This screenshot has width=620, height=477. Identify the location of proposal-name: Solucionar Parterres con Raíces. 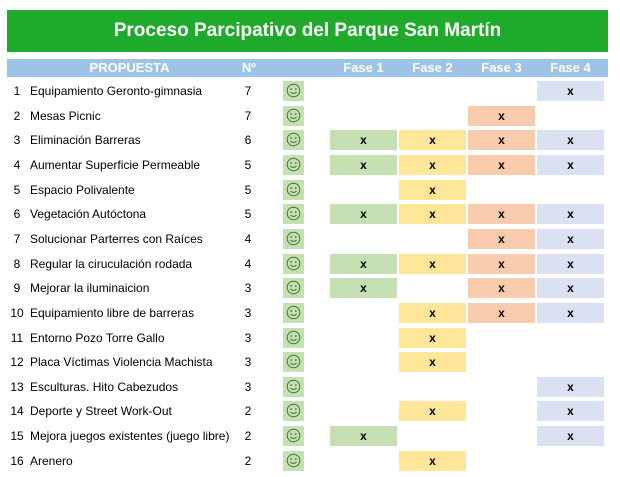
(116, 238).